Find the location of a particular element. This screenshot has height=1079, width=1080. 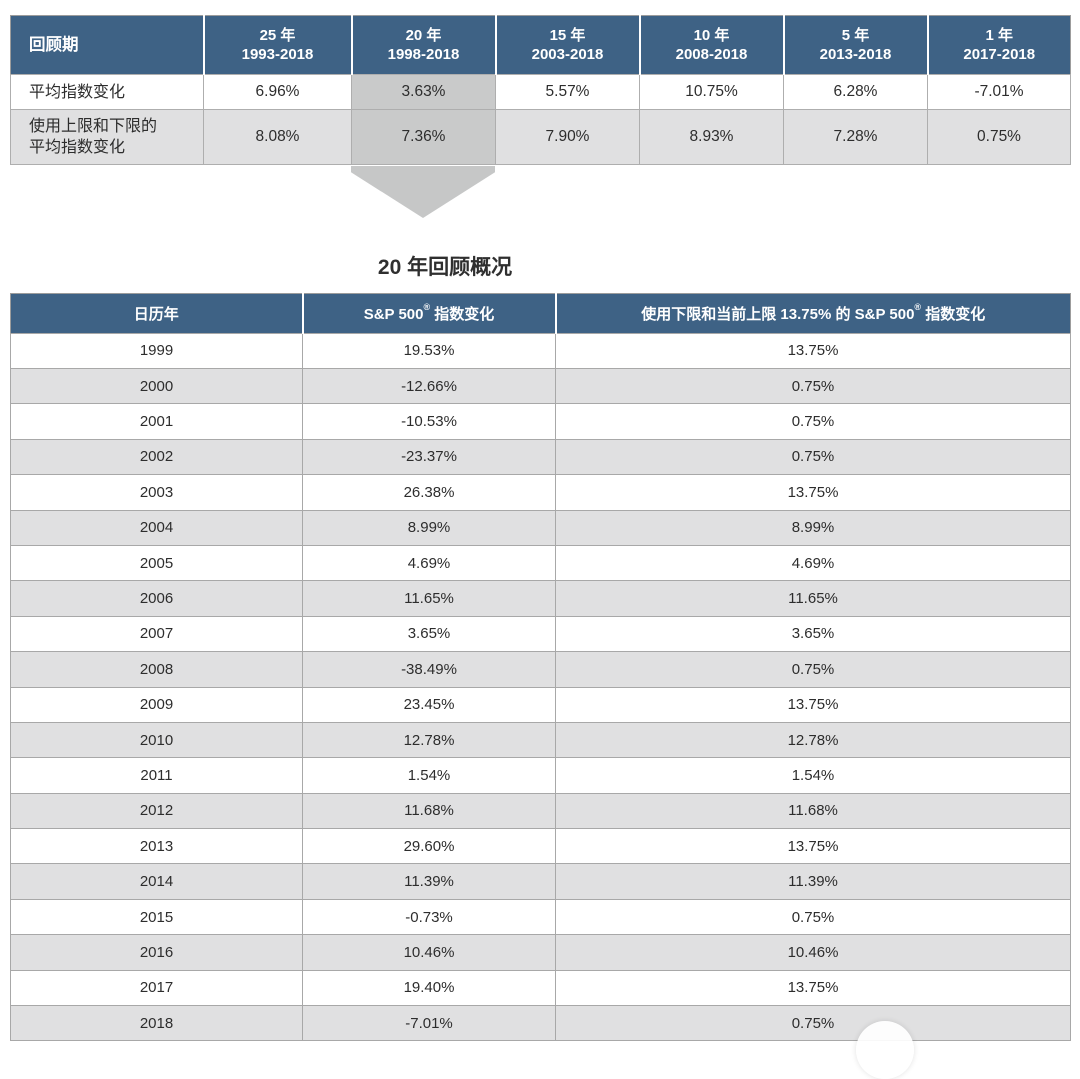

period-header-20y: 20 年 1998-2018 is located at coordinates (423, 45).